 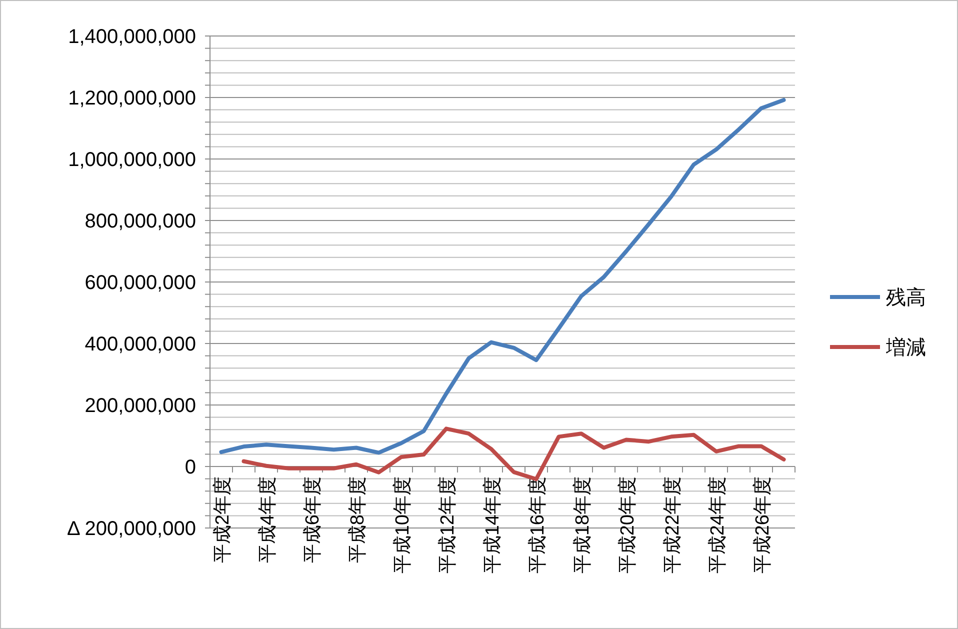 I want to click on x-tick-label: 平成26年度, so click(x=762, y=525).